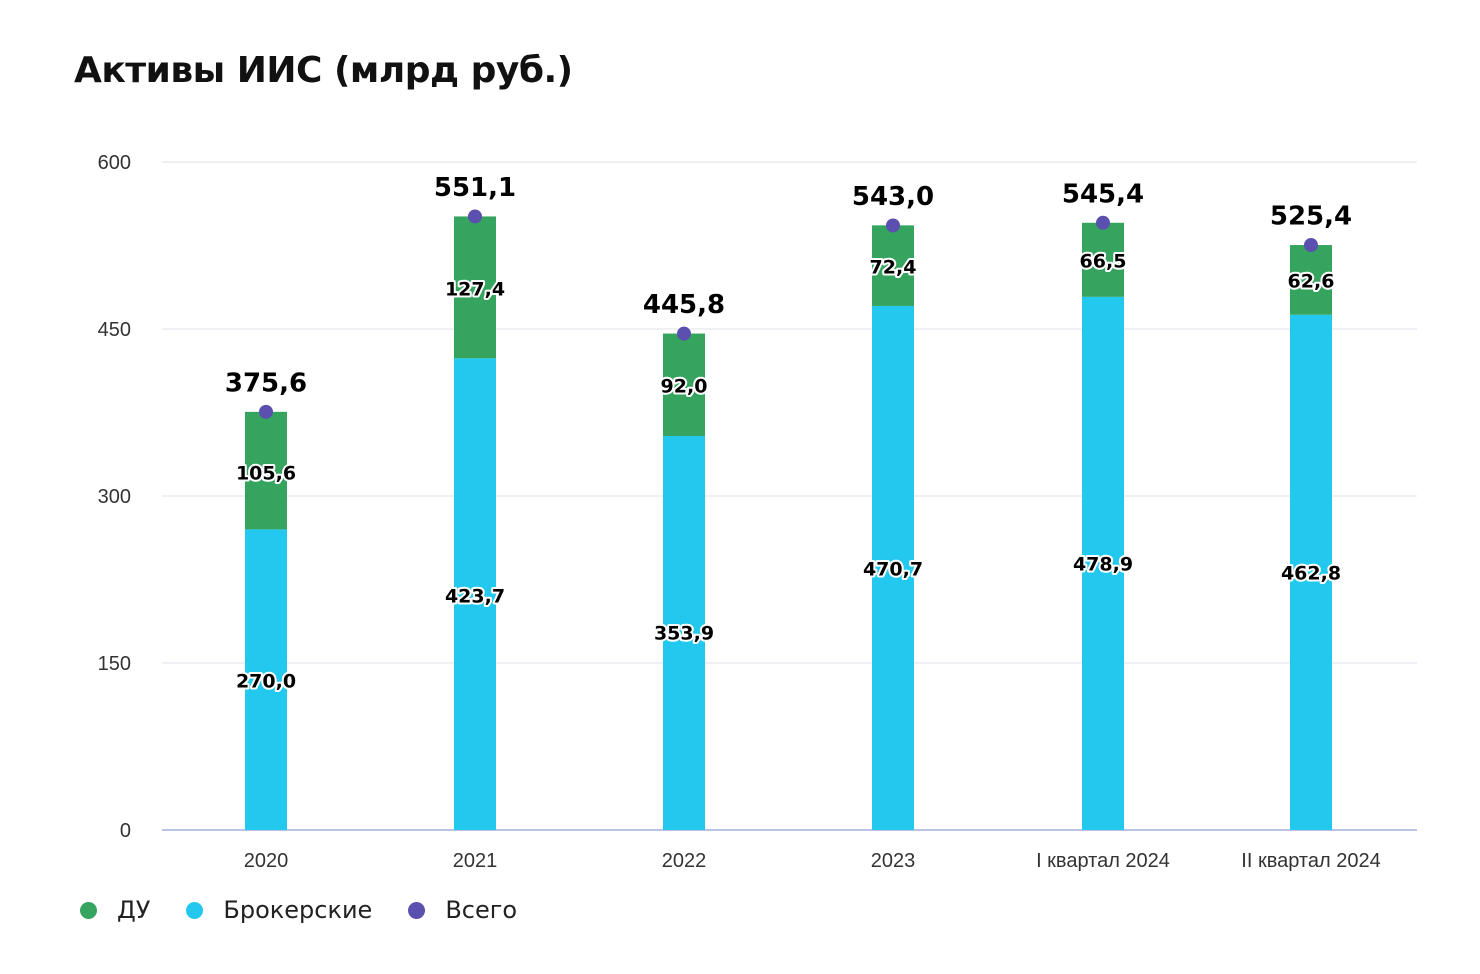 This screenshot has width=1480, height=974. I want to click on x-tick-label-4: I квартал 2024, so click(1103, 861).